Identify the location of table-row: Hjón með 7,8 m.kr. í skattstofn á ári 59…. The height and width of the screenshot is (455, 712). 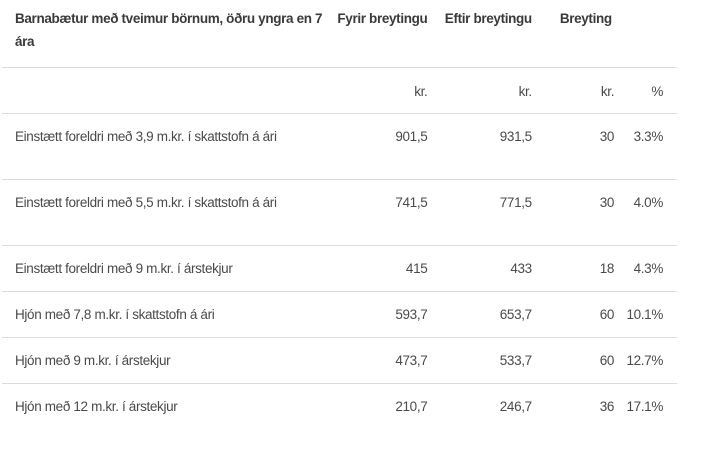
(339, 314).